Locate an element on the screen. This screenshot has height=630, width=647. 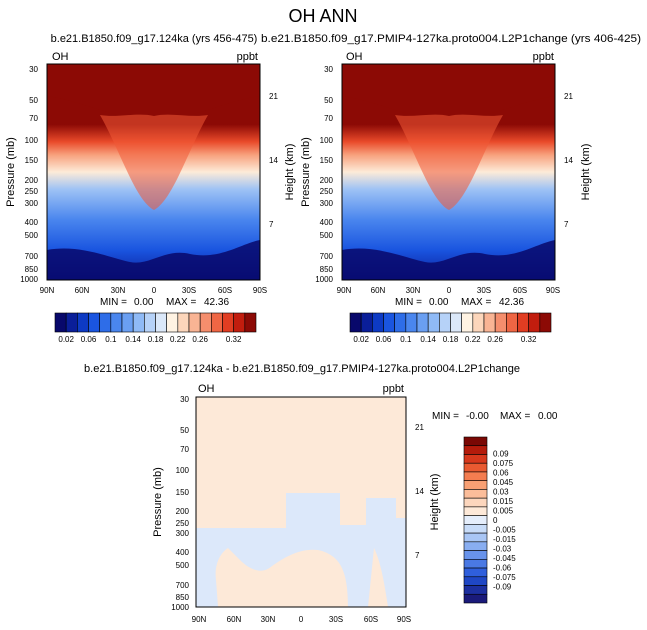
panel-2-y2label: Height (km) is located at coordinates (586, 172).